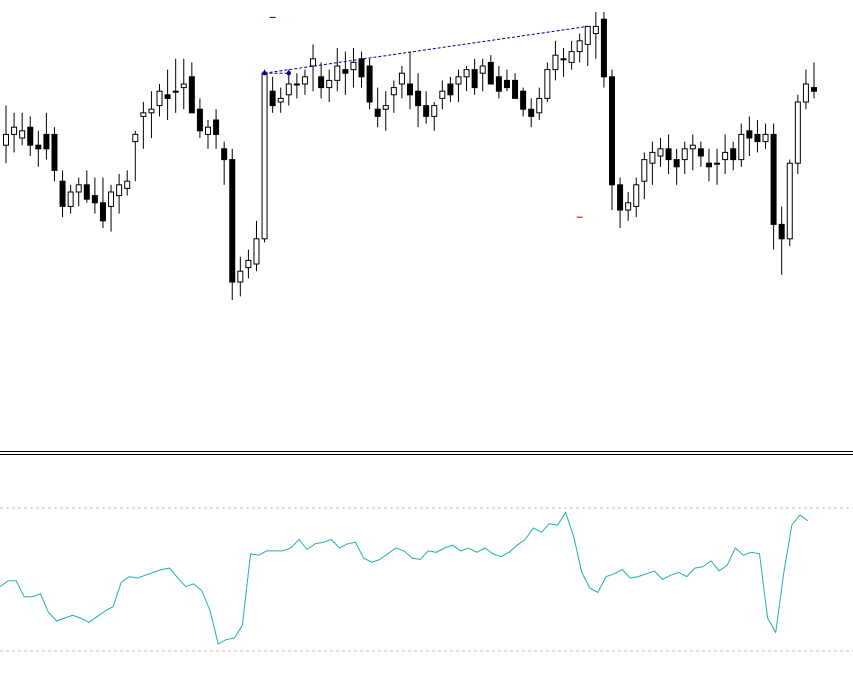  Describe the element at coordinates (264, 73) in the screenshot. I see `segment-anchor-point` at that location.